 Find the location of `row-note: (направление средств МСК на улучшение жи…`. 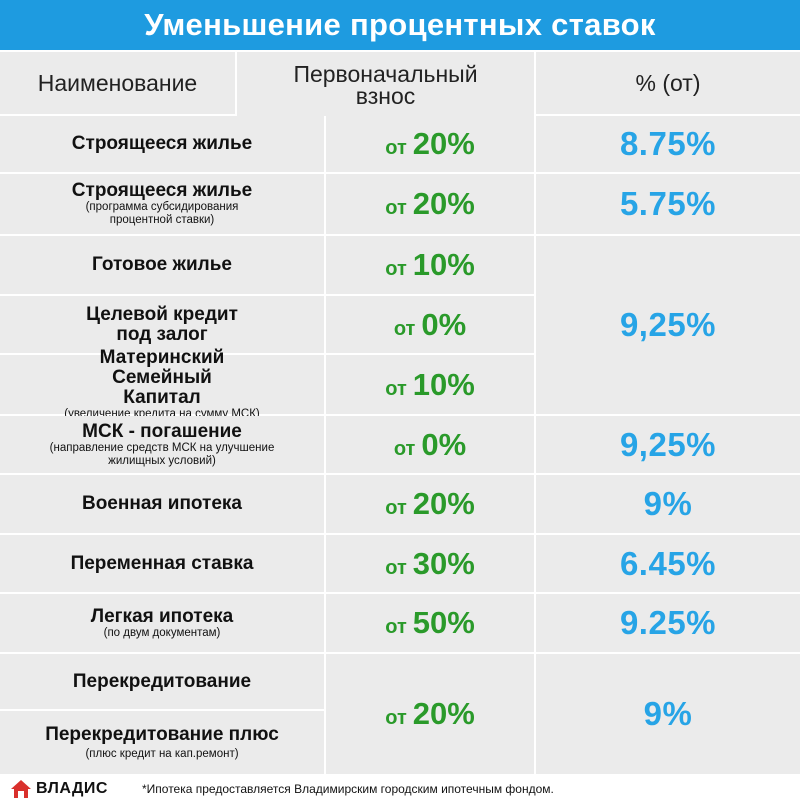

row-note: (направление средств МСК на улучшение жи… is located at coordinates (162, 454).